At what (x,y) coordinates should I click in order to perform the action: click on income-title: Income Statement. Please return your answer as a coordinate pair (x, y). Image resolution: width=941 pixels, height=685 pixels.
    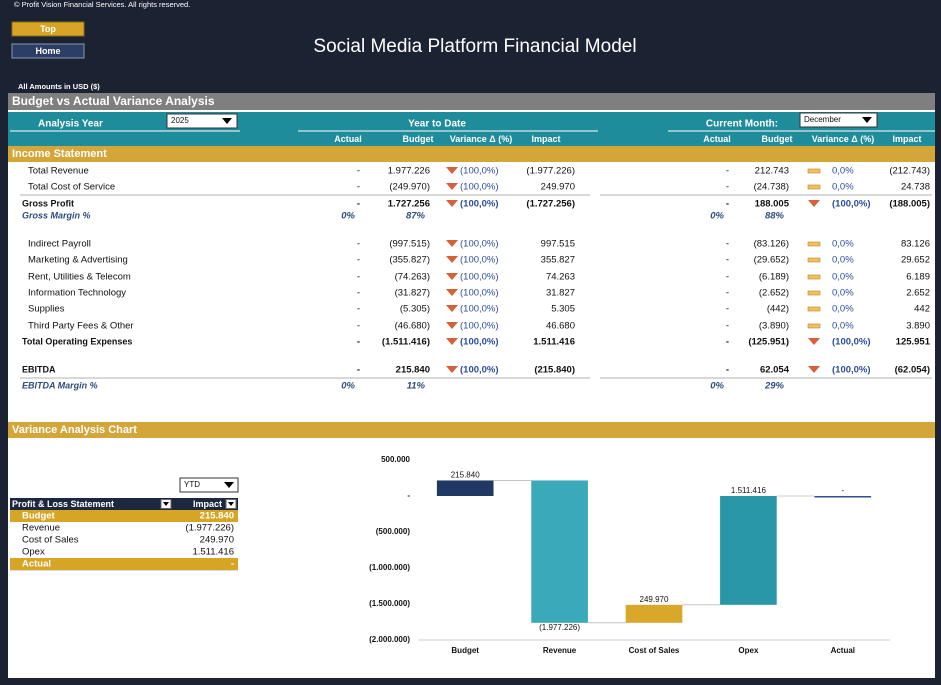
    Looking at the image, I should click on (59, 154).